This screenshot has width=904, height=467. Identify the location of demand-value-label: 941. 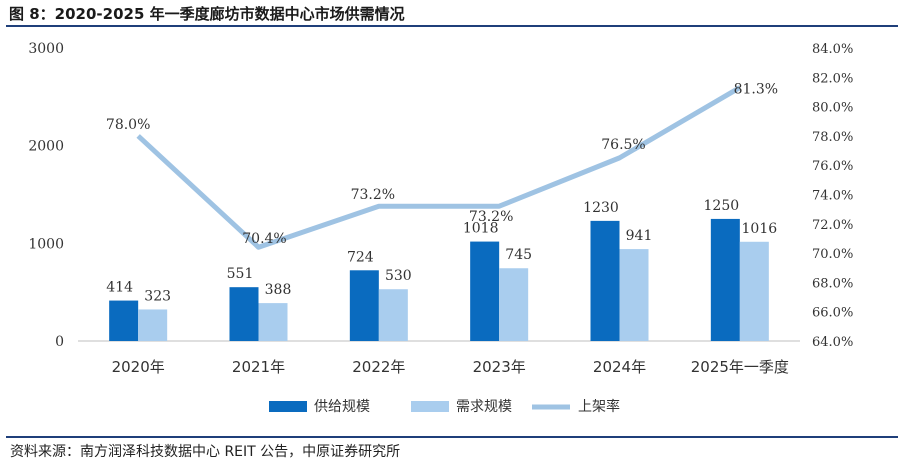
(639, 236).